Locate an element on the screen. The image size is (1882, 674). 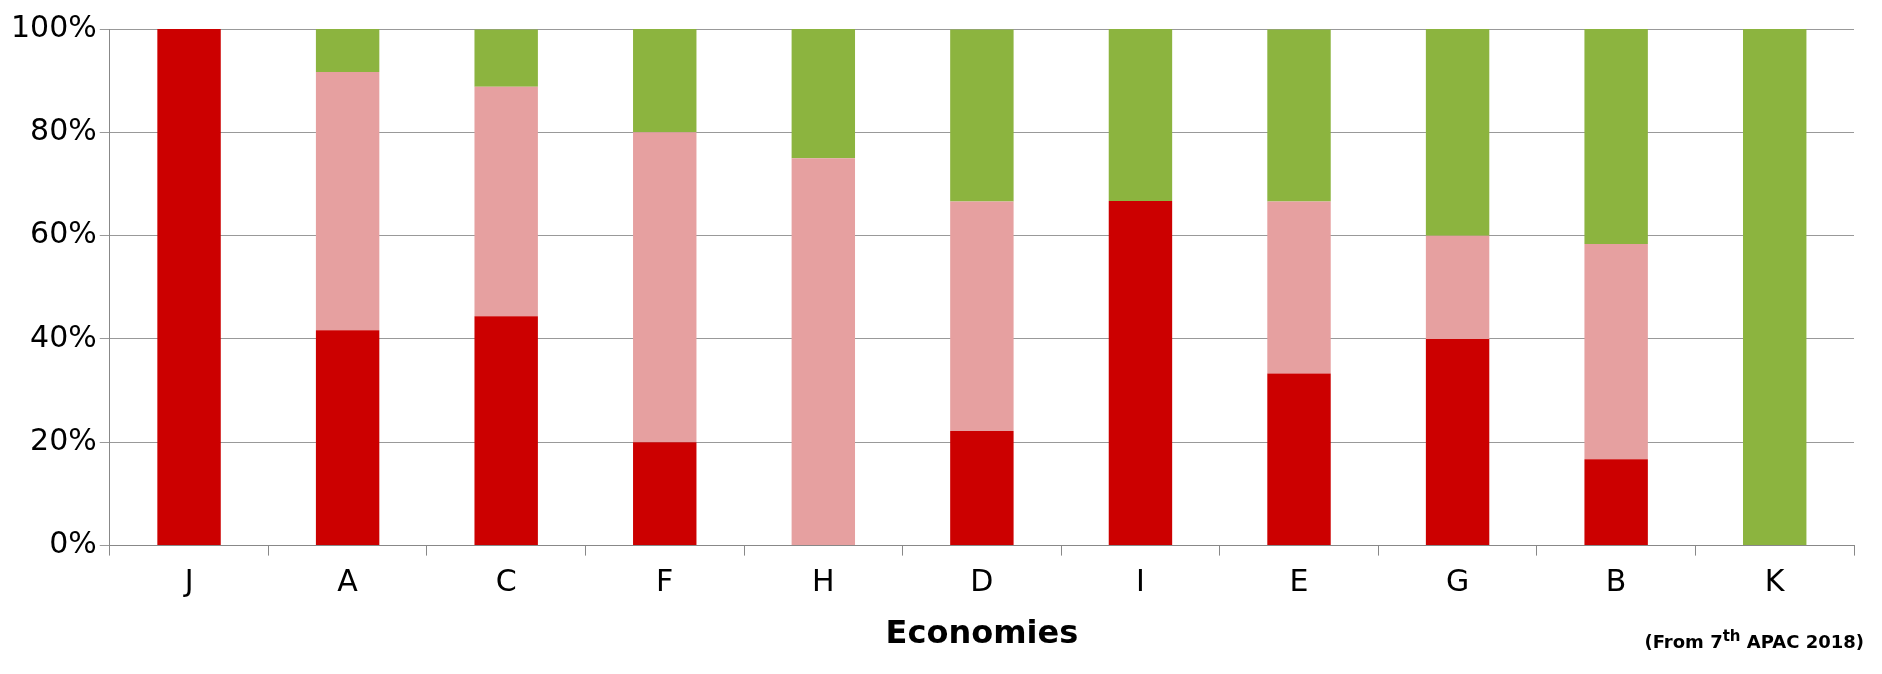
x-axis-title: Economies is located at coordinates (982, 632).